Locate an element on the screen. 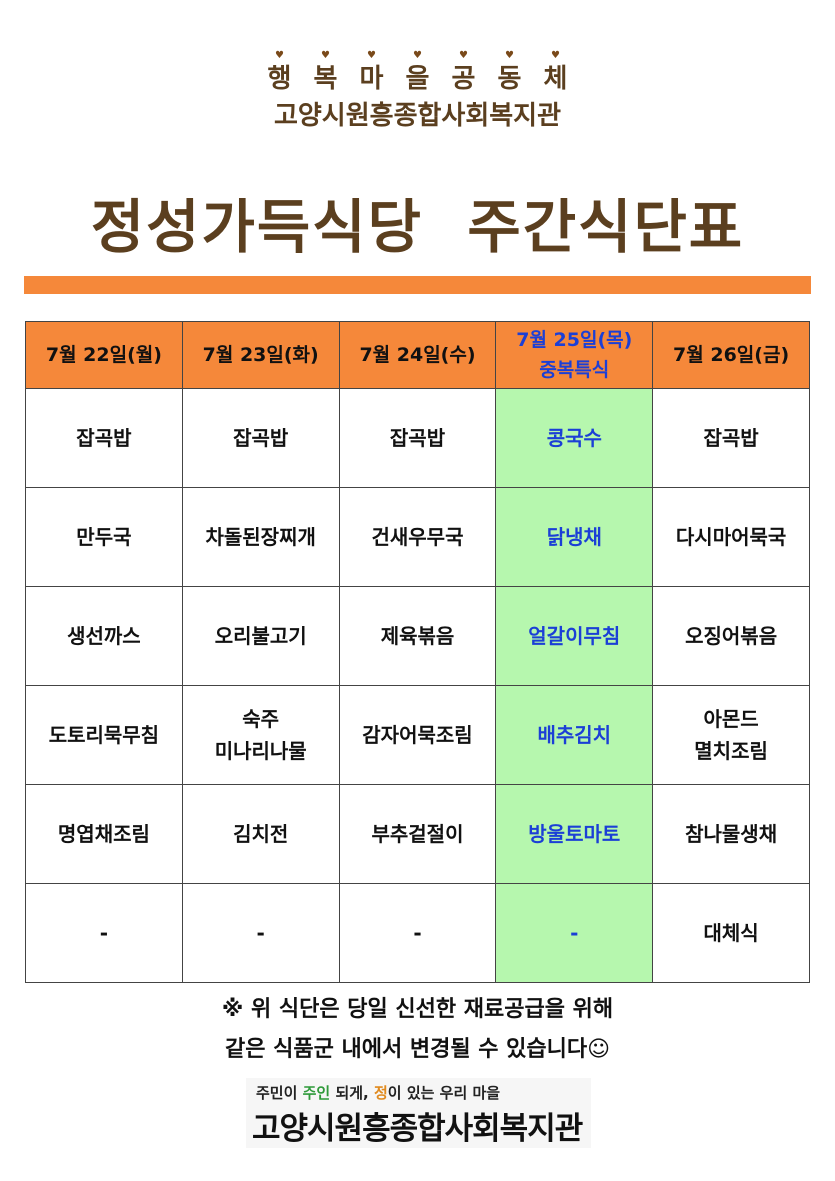  day-header: 7월 26일(금) is located at coordinates (731, 355).